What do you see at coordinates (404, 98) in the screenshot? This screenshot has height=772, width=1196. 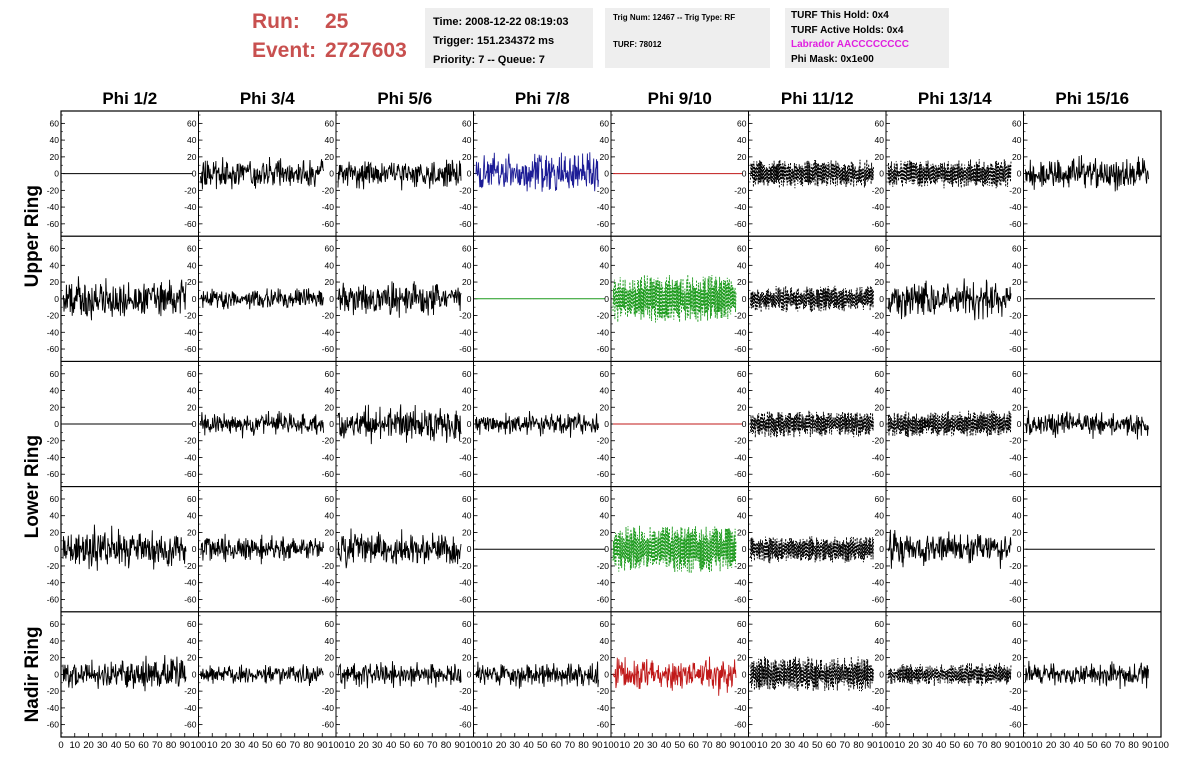 I see `column-title: Phi 5/6` at bounding box center [404, 98].